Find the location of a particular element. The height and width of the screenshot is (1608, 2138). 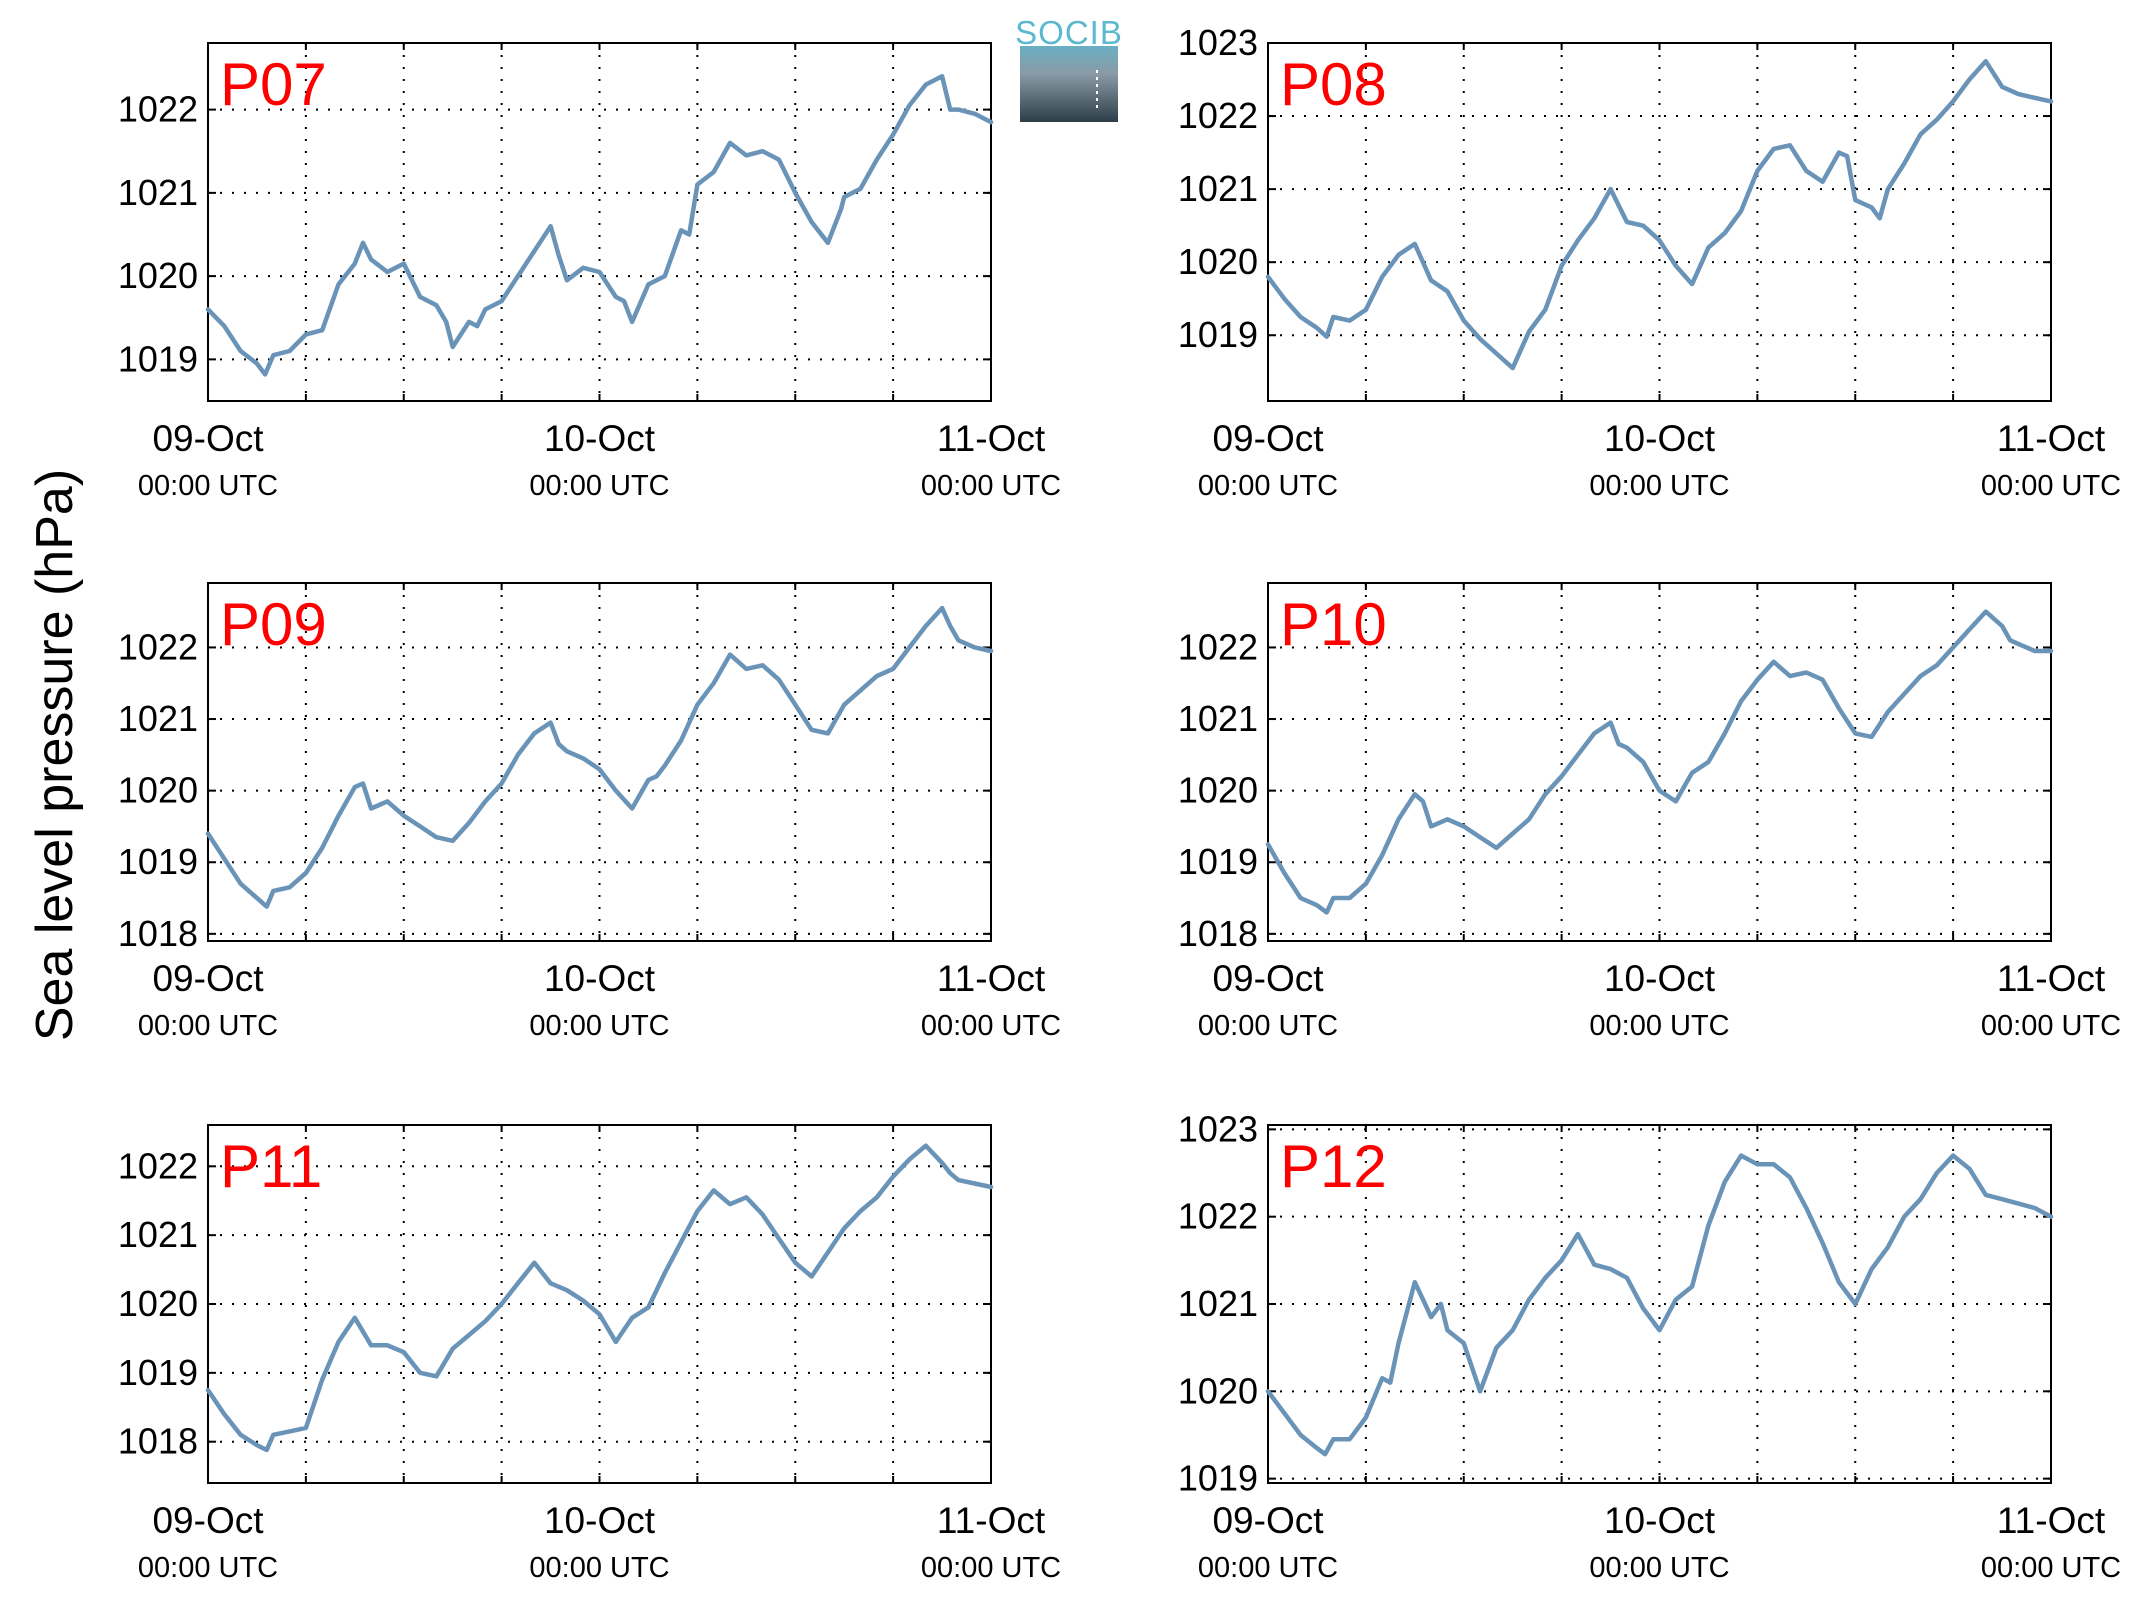

plot-area-p08 is located at coordinates (1659, 222).